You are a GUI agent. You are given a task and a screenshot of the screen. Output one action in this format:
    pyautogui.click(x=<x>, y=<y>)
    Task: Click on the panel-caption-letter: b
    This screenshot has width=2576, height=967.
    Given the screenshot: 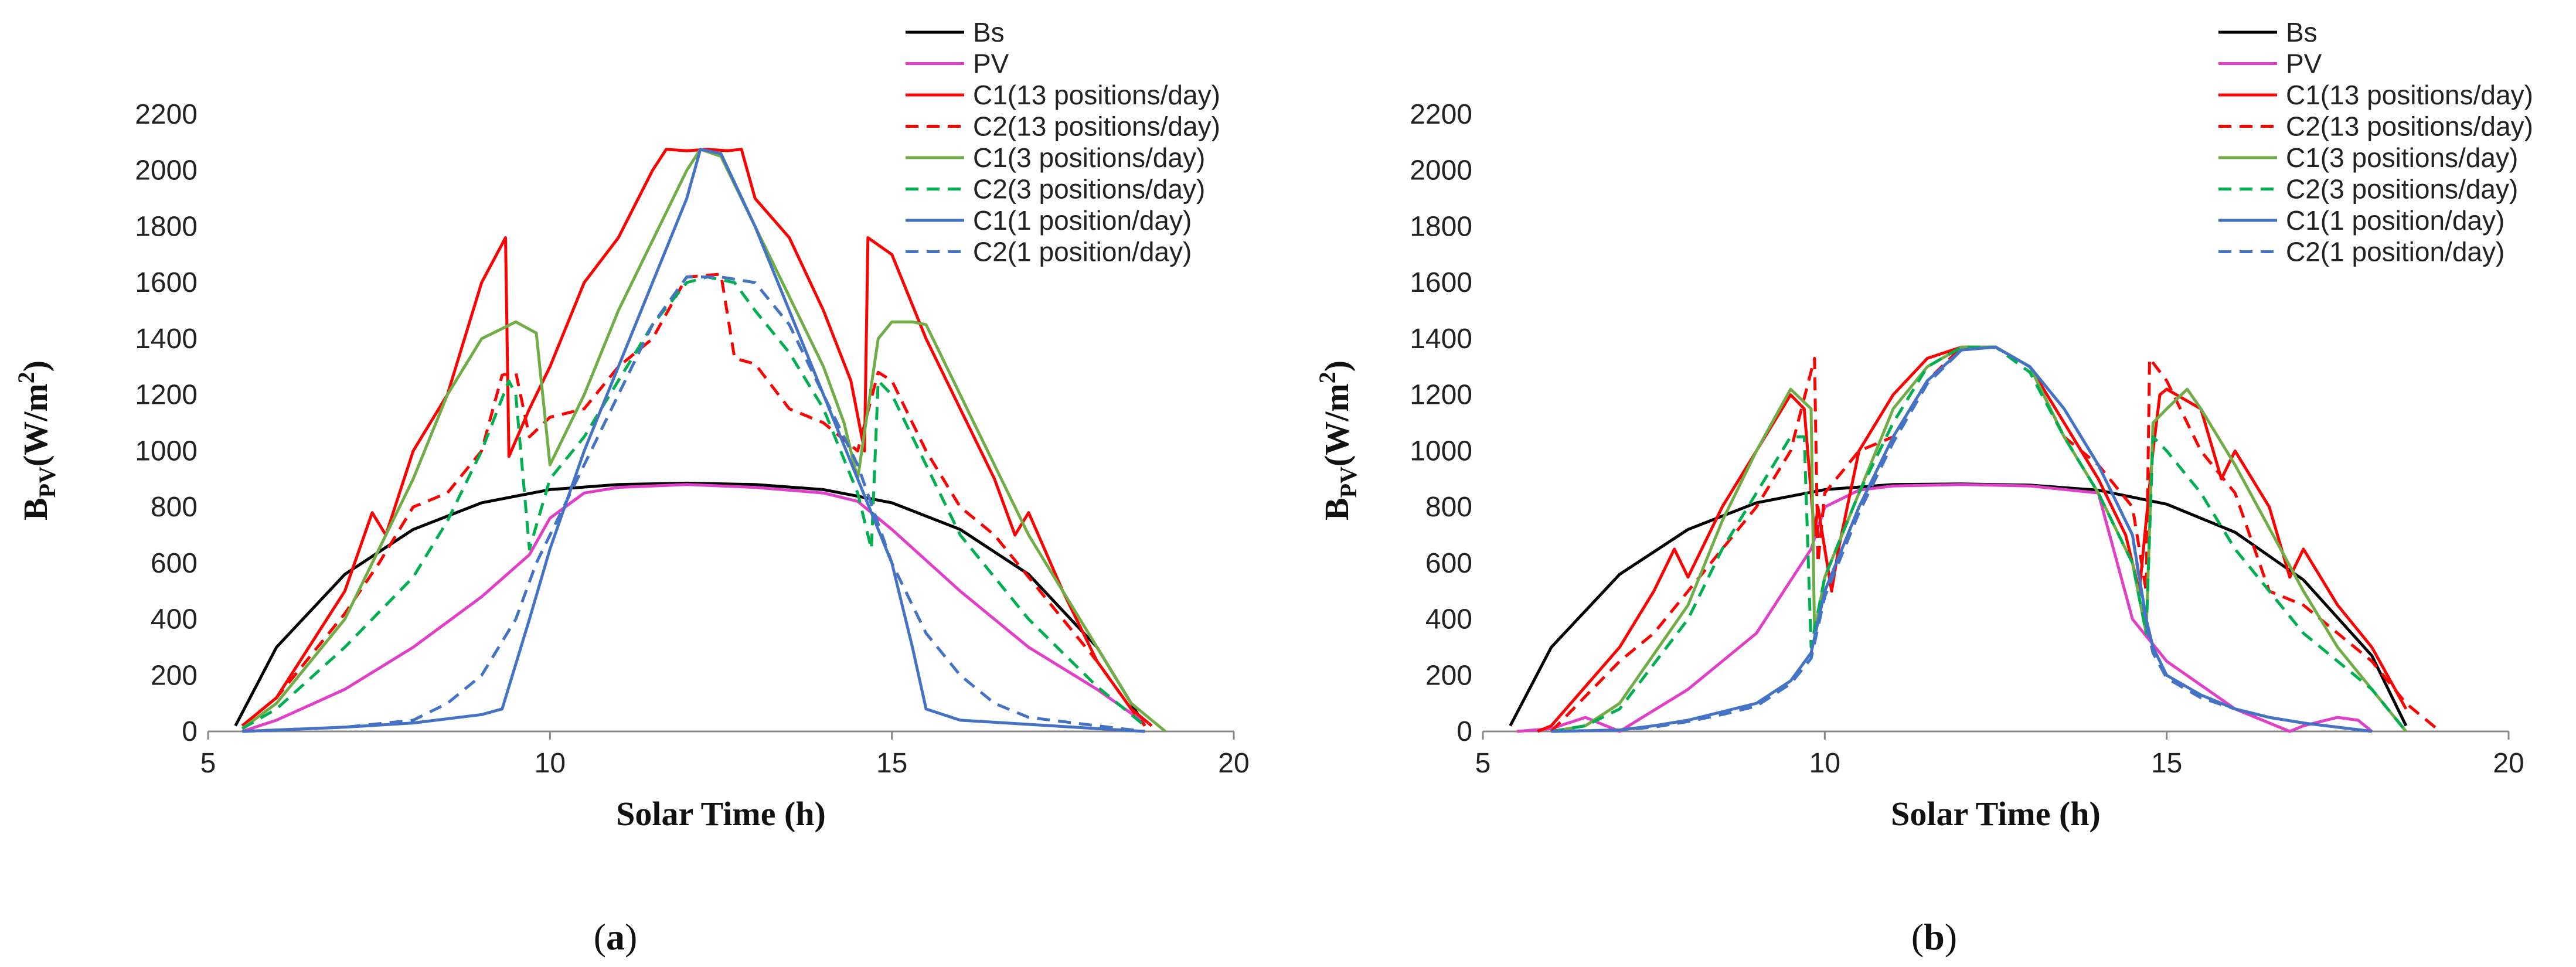 What is the action you would take?
    pyautogui.click(x=1934, y=937)
    